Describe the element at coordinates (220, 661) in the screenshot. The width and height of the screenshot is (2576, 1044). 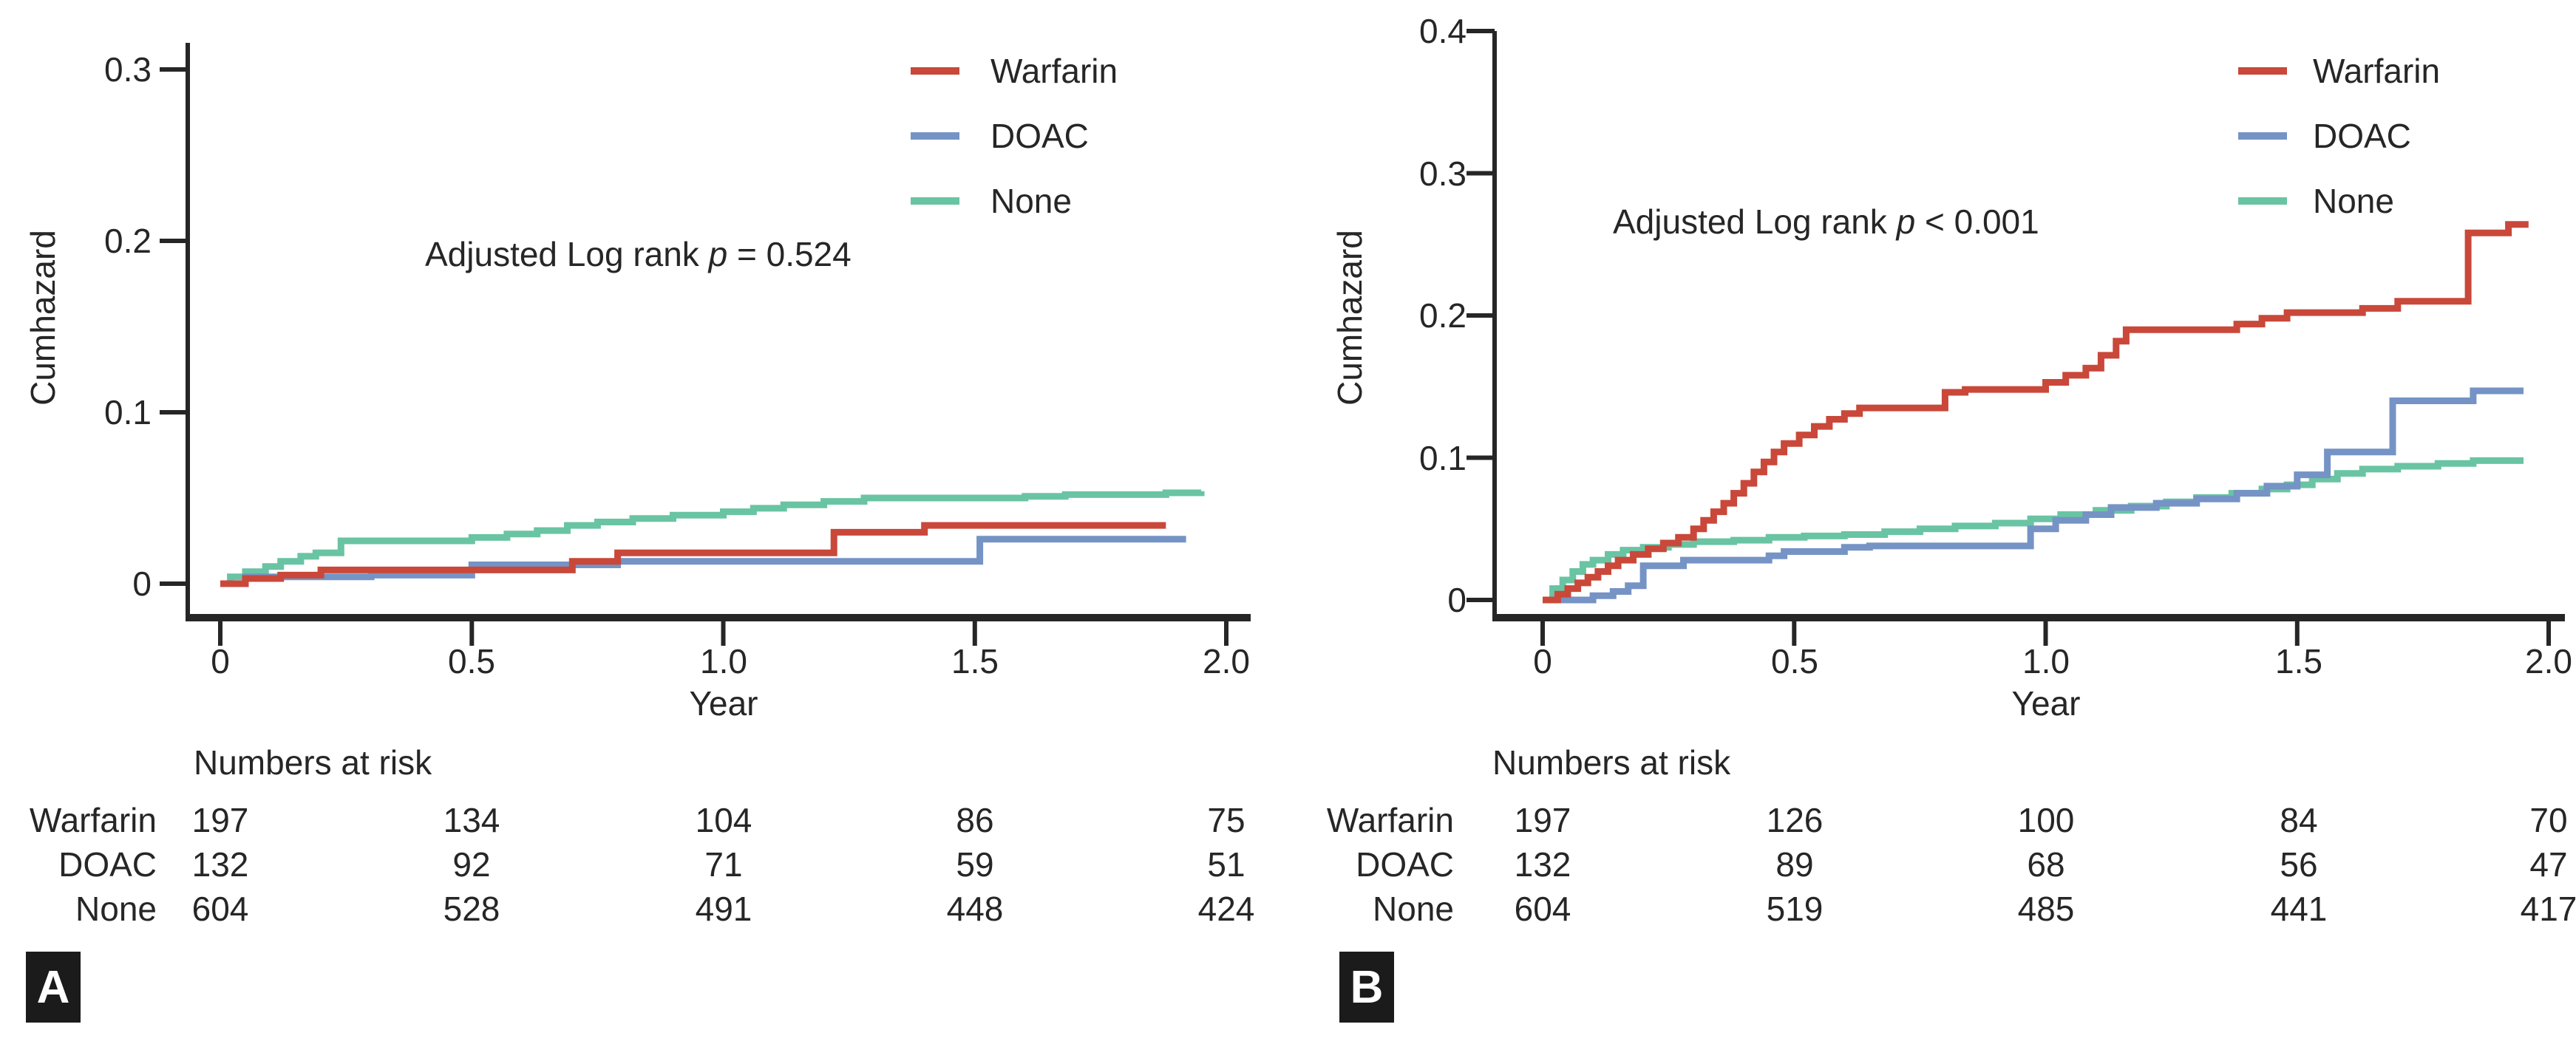
I see `a-xtick-label-0: 0` at that location.